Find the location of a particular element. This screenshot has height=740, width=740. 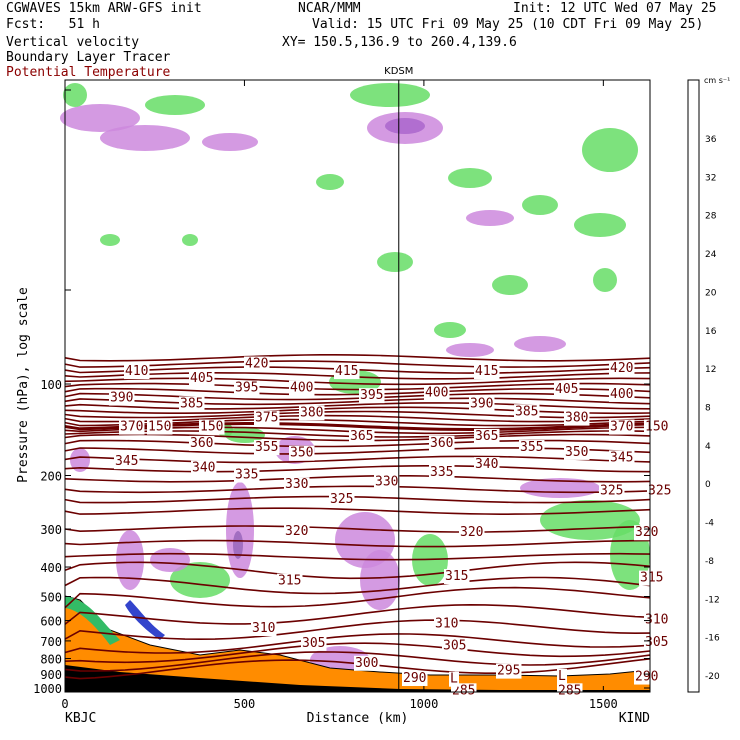

x-tick-label-0: 0 is located at coordinates (64, 704).